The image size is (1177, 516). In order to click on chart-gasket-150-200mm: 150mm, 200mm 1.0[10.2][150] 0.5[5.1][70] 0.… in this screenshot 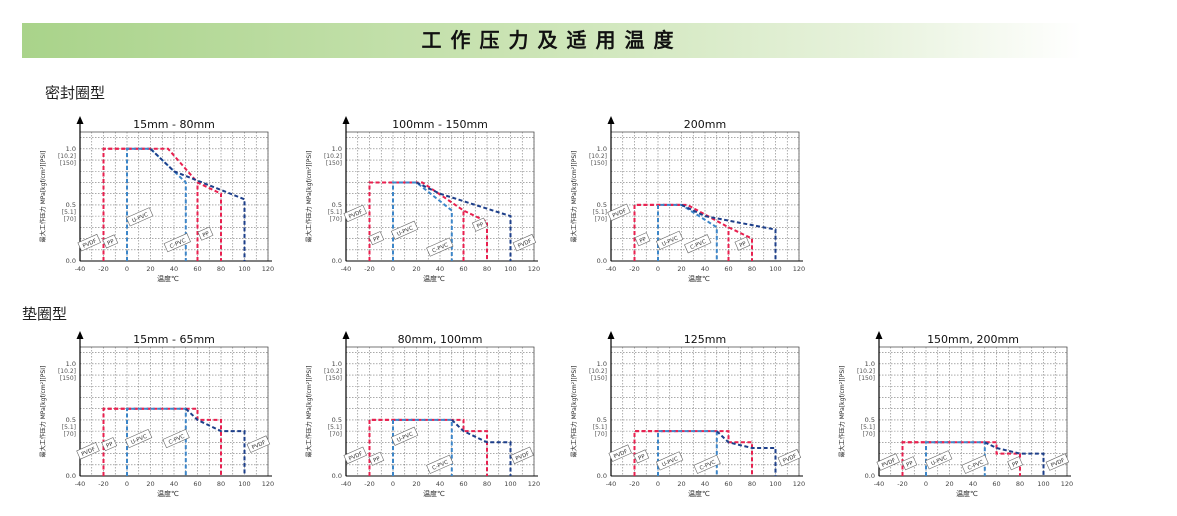, I will do `click(955, 414)`.